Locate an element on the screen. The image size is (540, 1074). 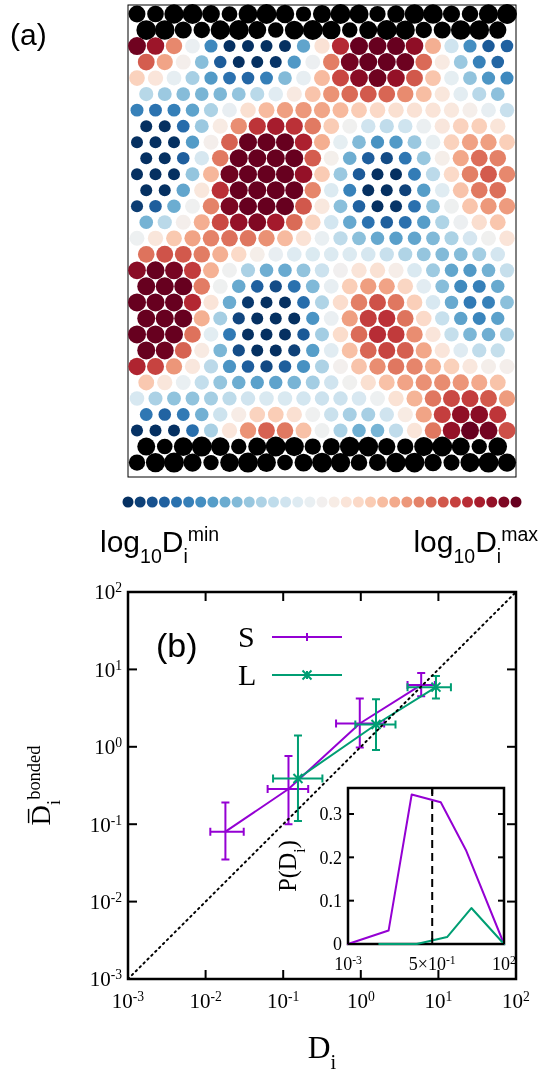
y-tick-label: 10$^{0}$ is located at coordinates (108, 747).